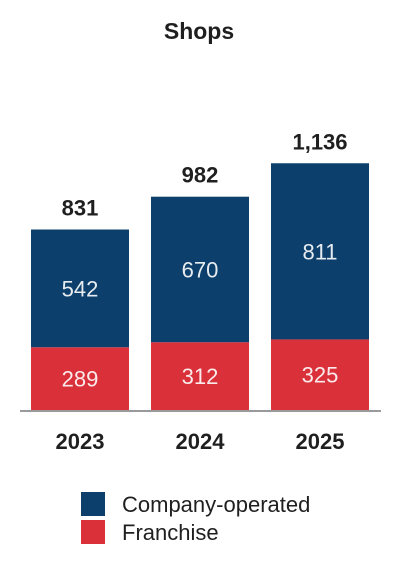 This screenshot has height=576, width=400. What do you see at coordinates (170, 532) in the screenshot?
I see `legend-label-franchise: Franchise` at bounding box center [170, 532].